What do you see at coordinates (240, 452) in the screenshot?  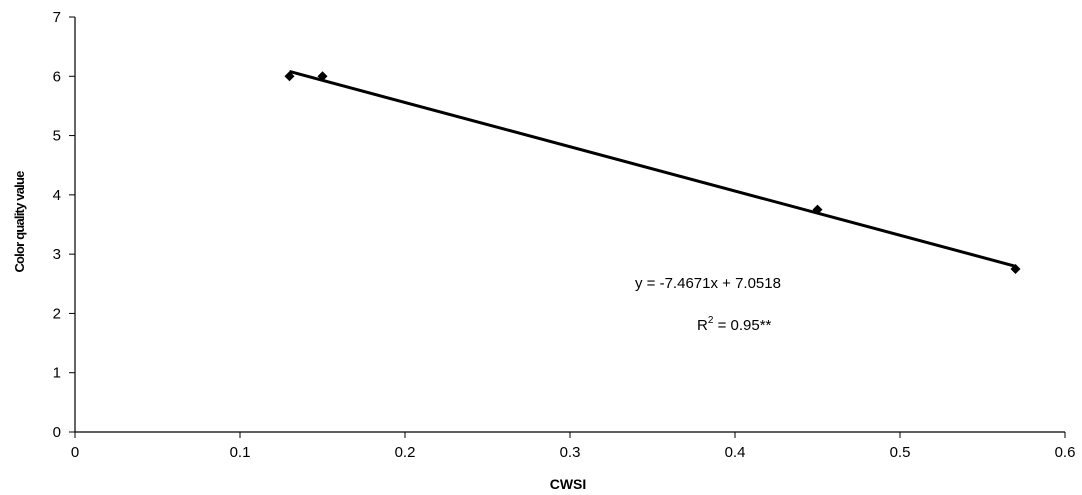 I see `x-tick-label: 0.1` at bounding box center [240, 452].